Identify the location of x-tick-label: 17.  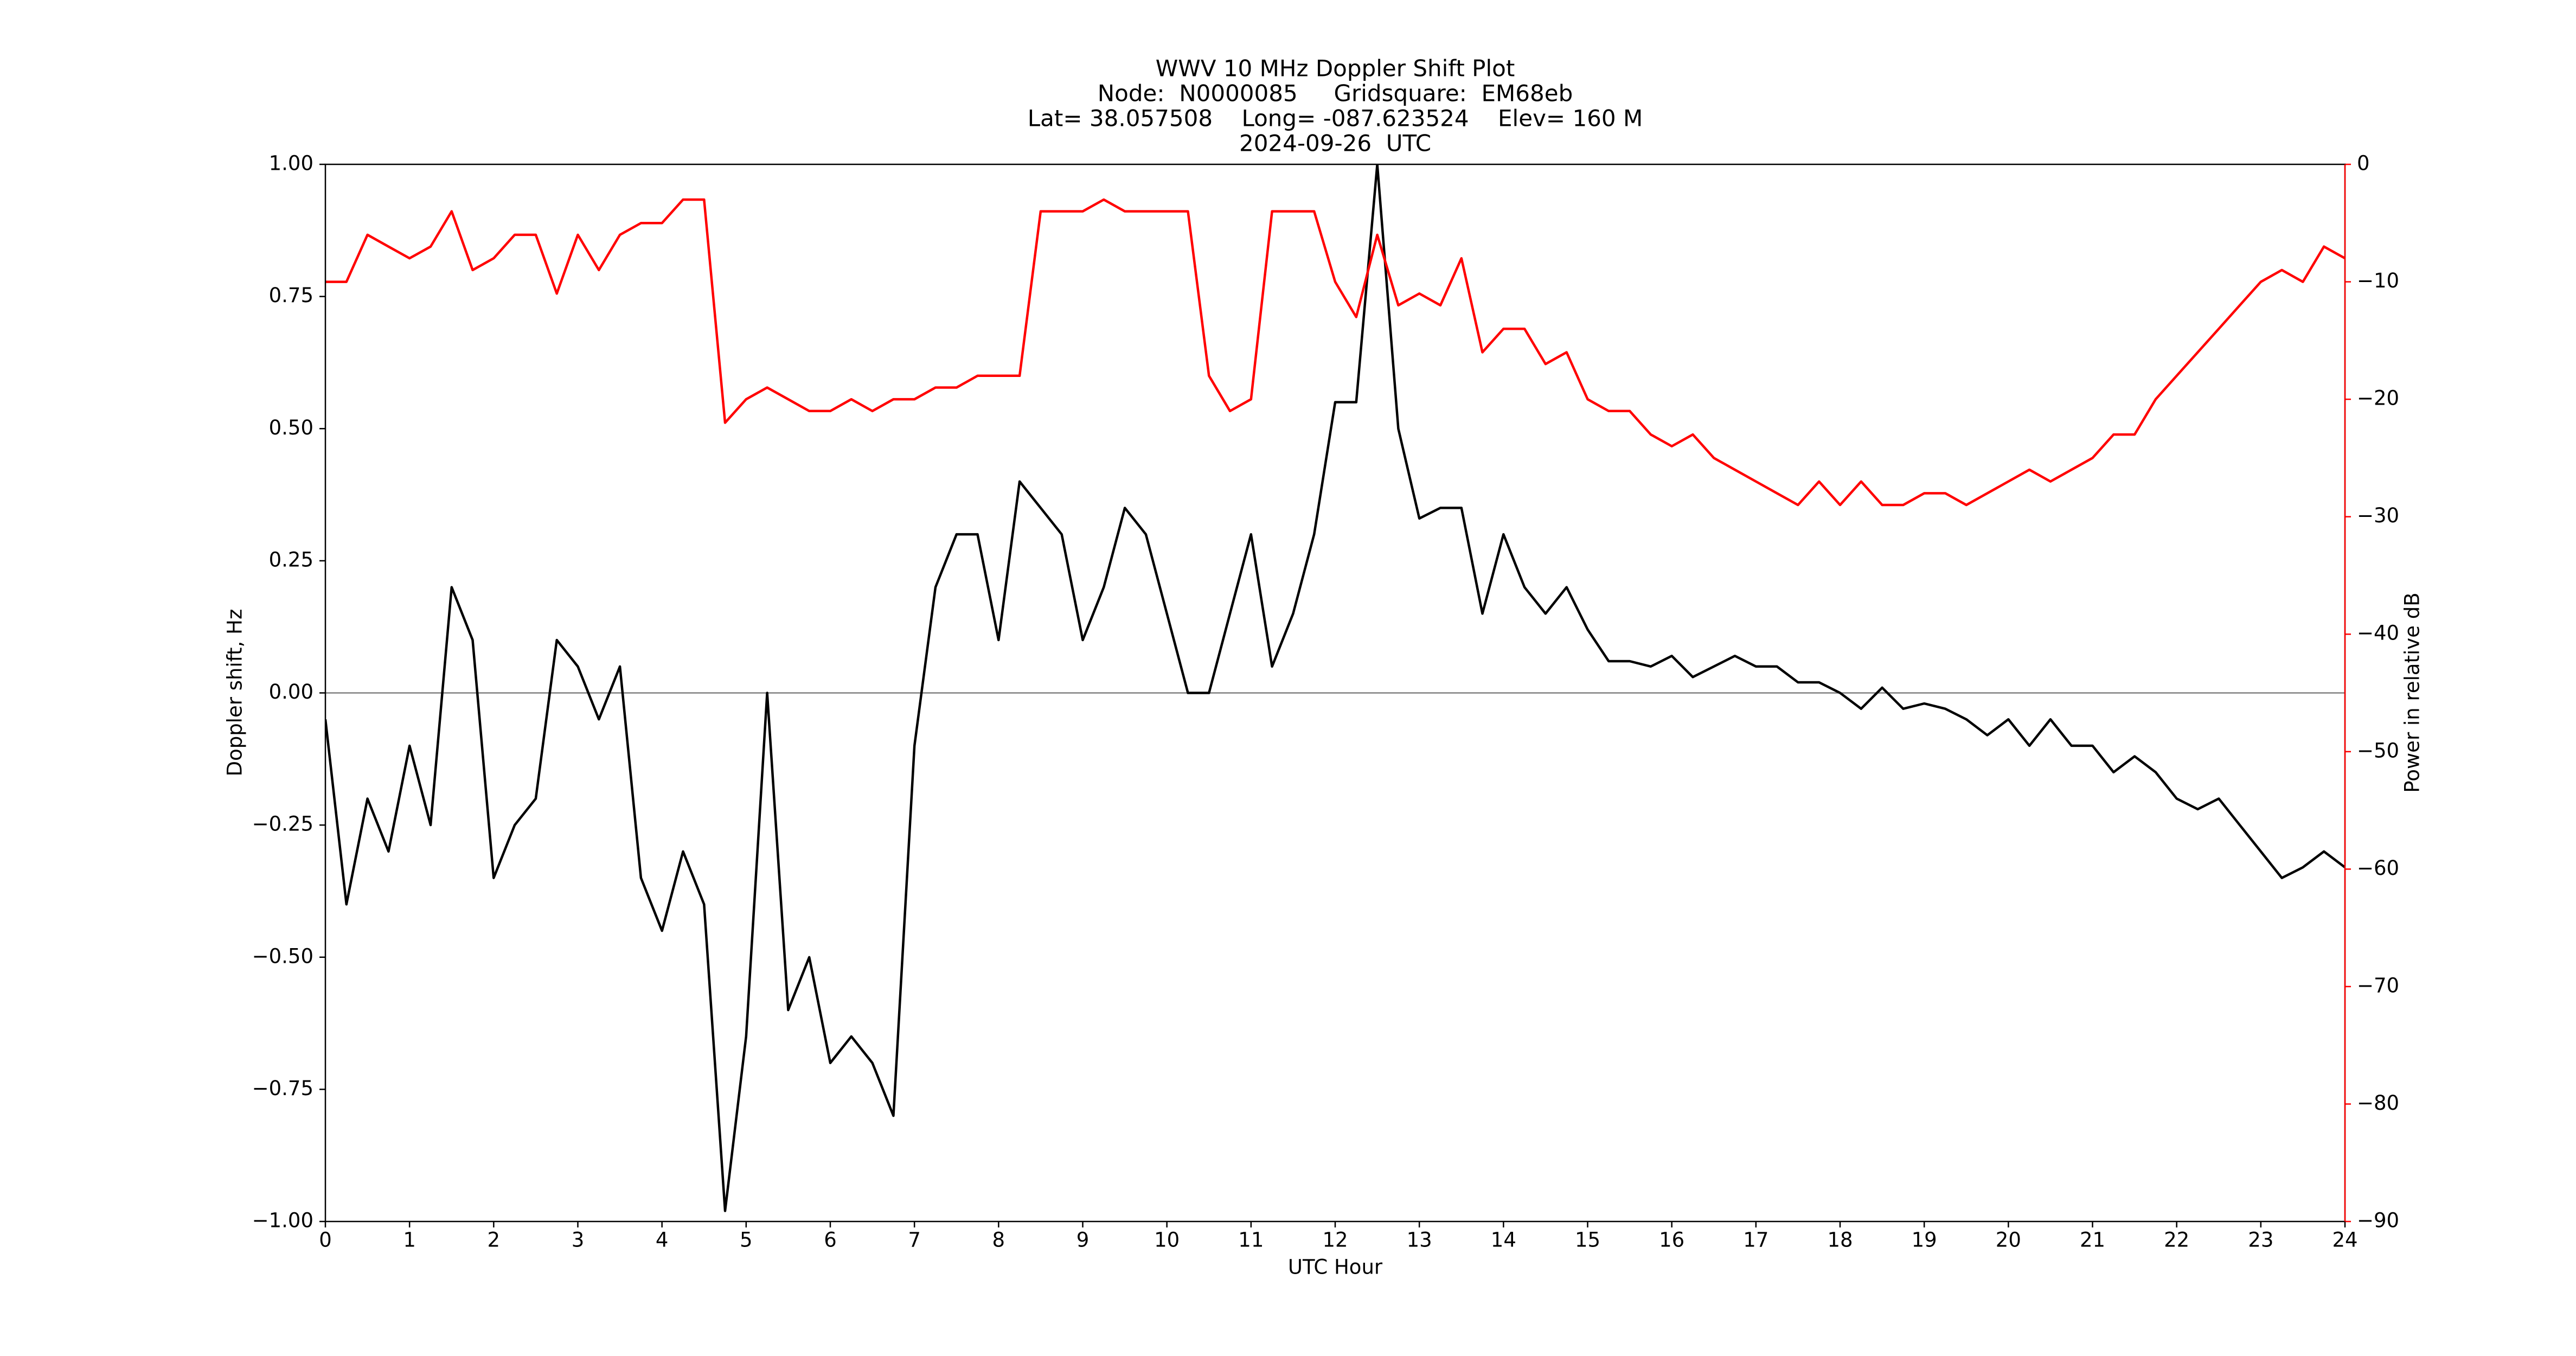
(1755, 1240).